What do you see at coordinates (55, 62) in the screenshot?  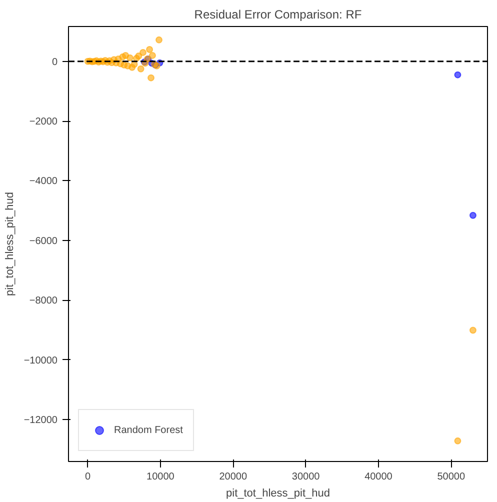 I see `y-tick-label: 0` at bounding box center [55, 62].